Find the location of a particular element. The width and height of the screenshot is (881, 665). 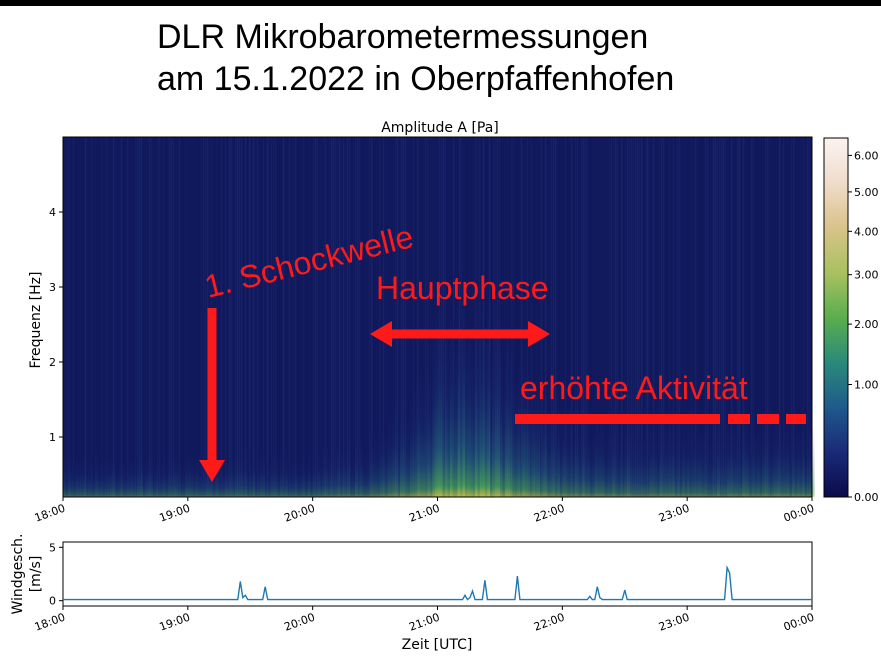

wind-y-label-line-1: Windgesch. is located at coordinates (18, 574).